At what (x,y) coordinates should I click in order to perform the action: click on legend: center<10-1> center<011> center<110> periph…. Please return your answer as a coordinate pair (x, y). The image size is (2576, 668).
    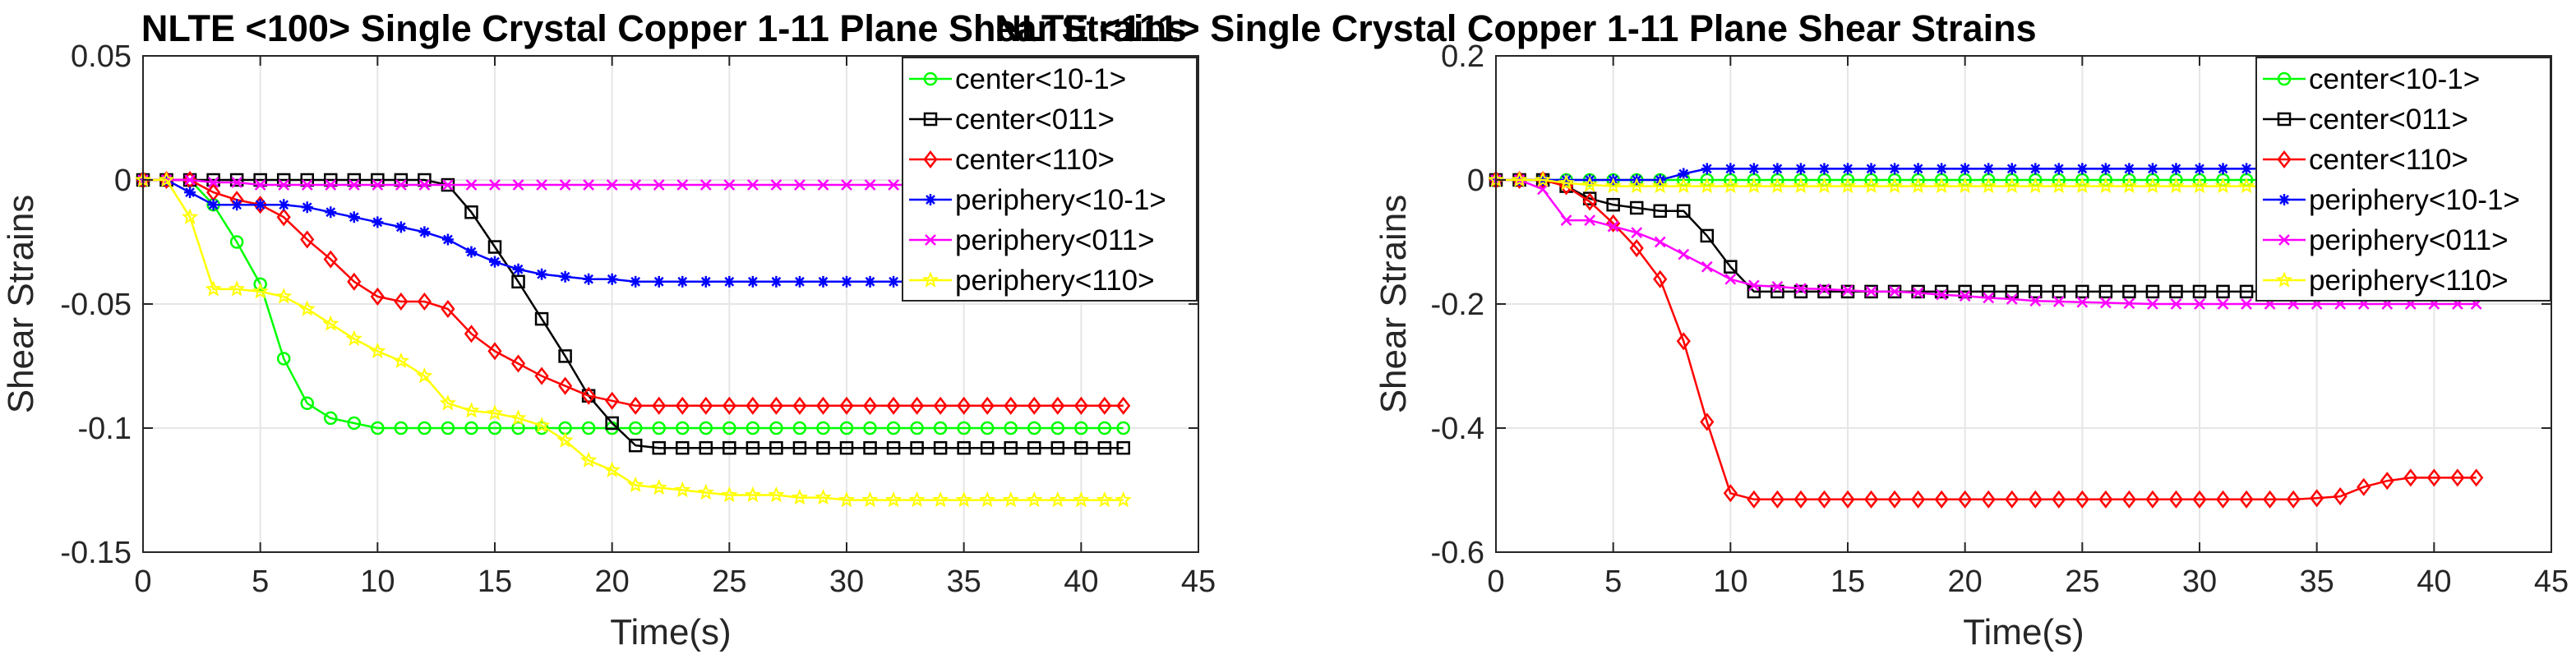
    Looking at the image, I should click on (2403, 179).